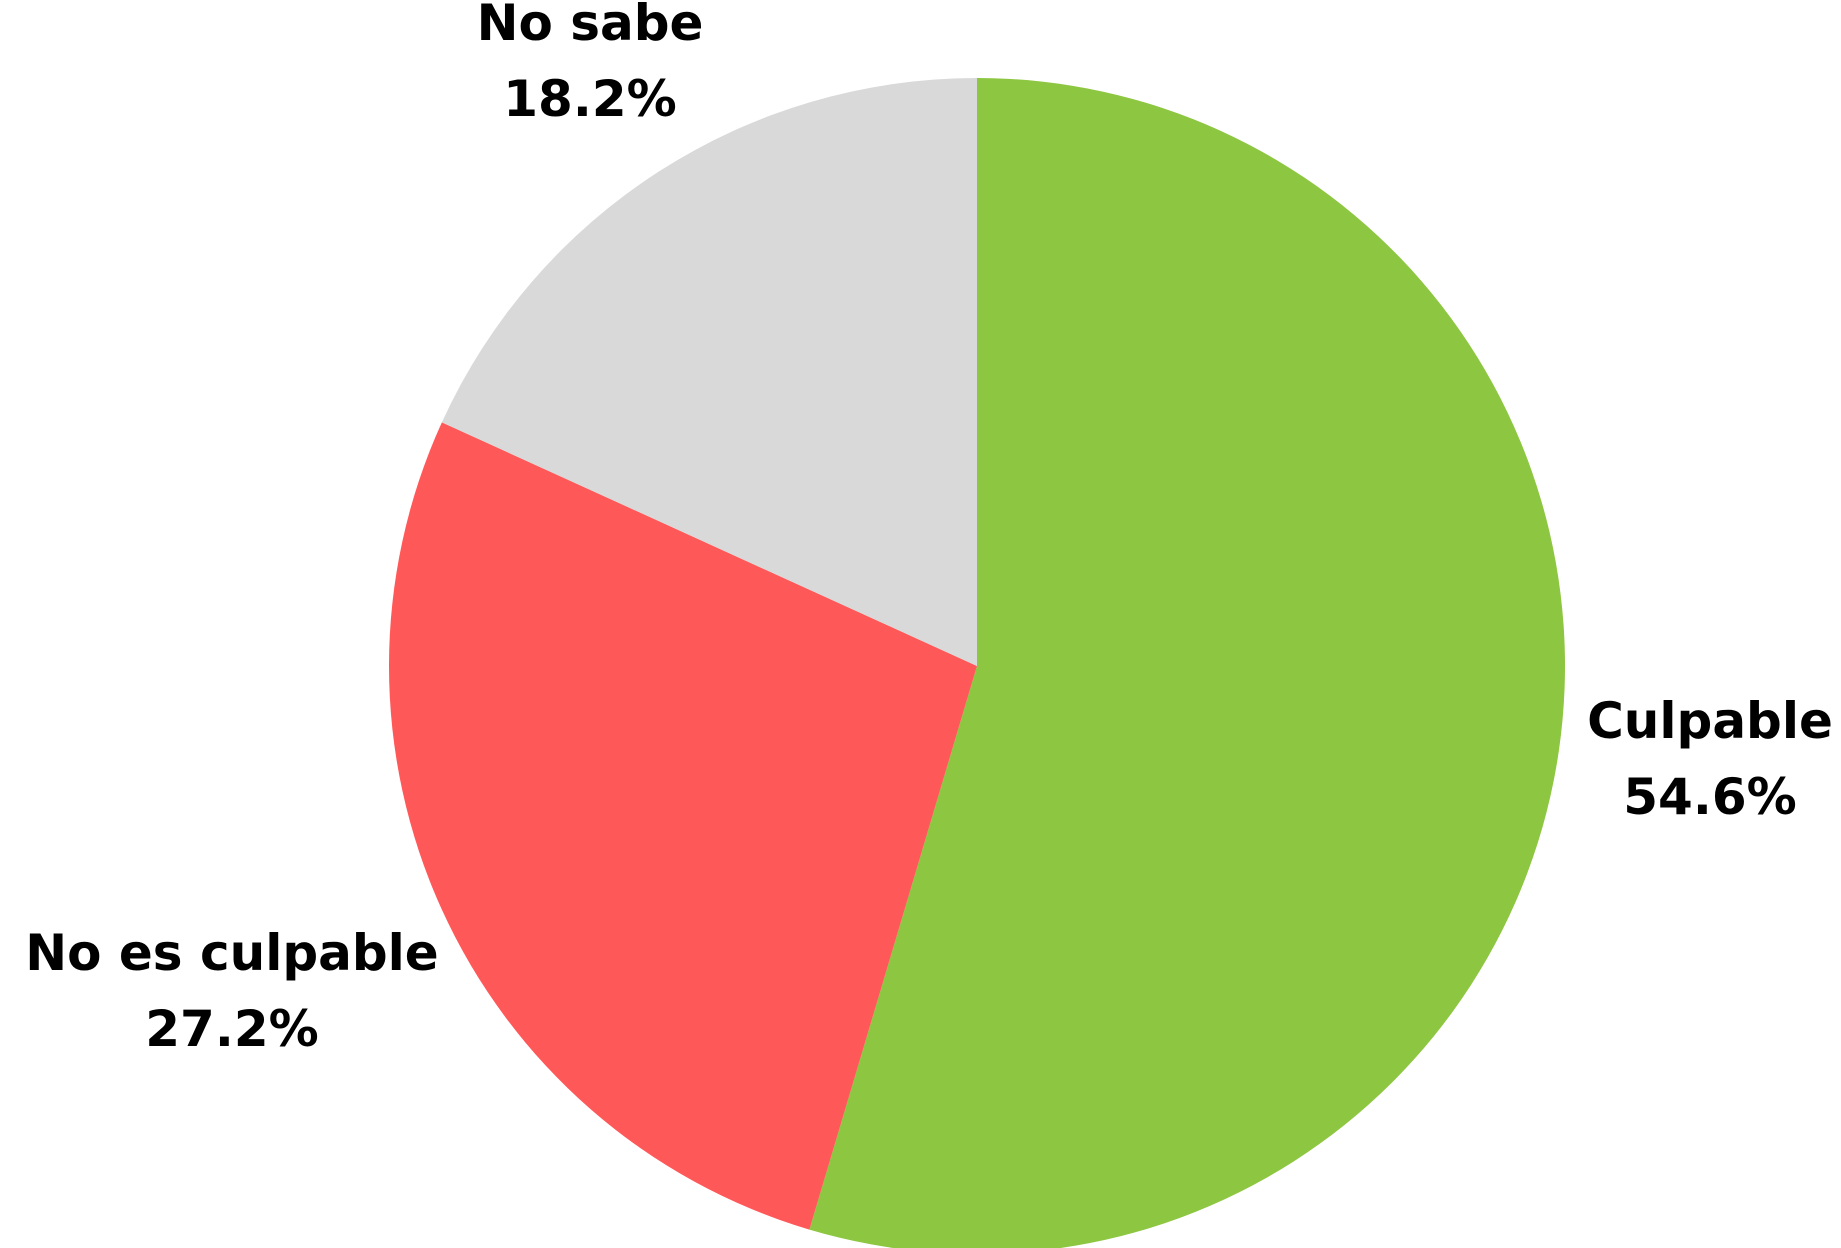 The image size is (1841, 1248). What do you see at coordinates (1709, 797) in the screenshot?
I see `slice-value-culpable: 54.6%` at bounding box center [1709, 797].